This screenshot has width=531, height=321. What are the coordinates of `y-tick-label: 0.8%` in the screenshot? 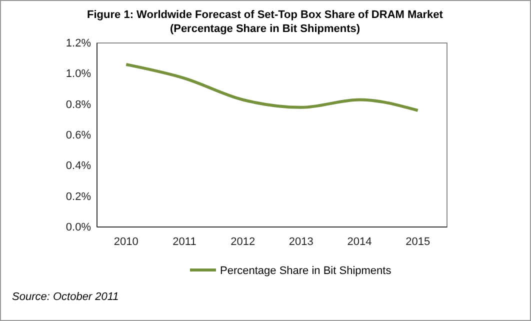 It's located at (79, 104).